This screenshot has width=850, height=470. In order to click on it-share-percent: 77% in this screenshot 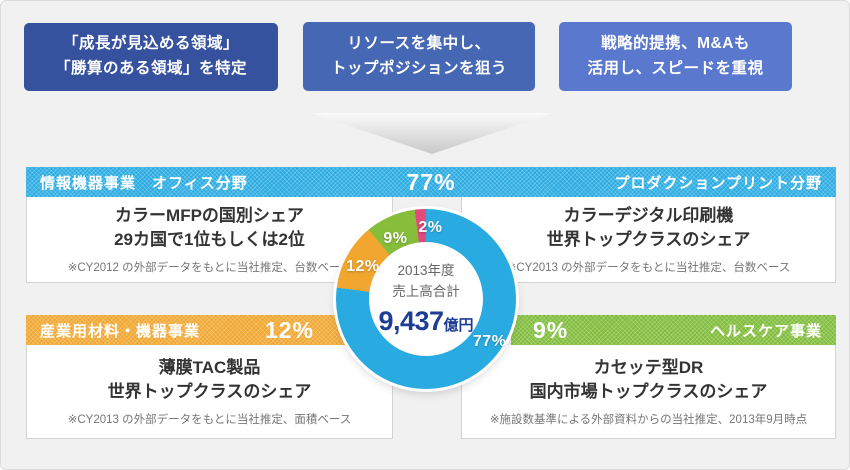, I will do `click(431, 181)`.